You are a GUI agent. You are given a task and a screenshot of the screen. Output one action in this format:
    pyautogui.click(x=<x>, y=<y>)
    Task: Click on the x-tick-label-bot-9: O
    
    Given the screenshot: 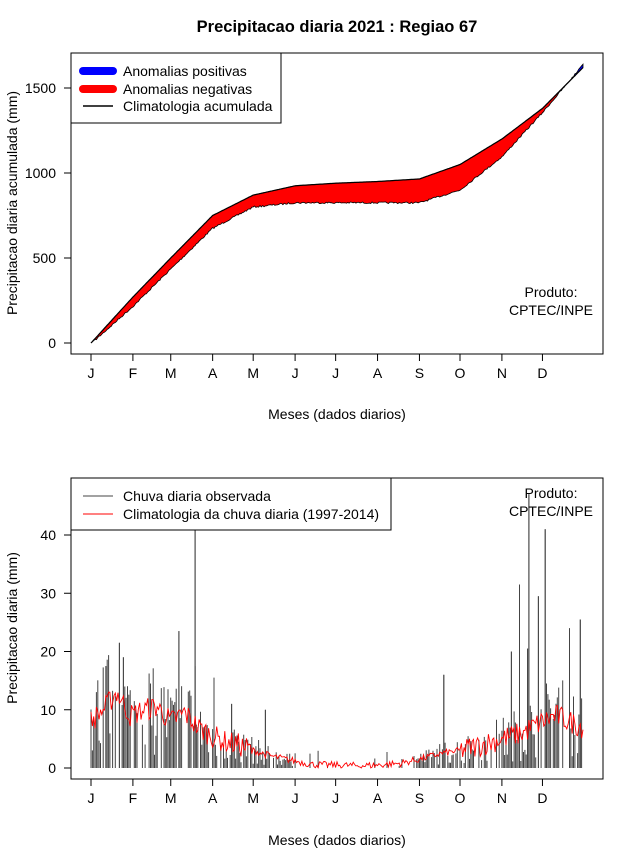 What is the action you would take?
    pyautogui.click(x=460, y=798)
    